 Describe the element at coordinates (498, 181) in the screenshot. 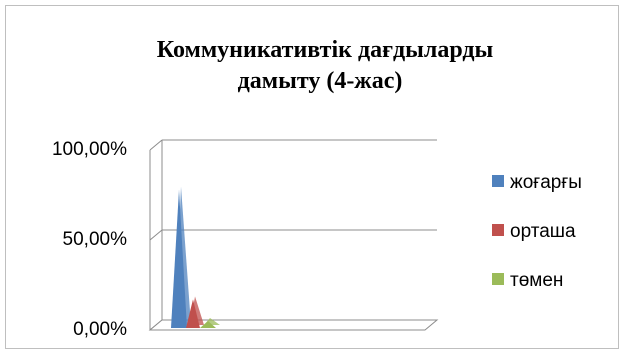

I see `legend-swatch-zhogargy` at that location.